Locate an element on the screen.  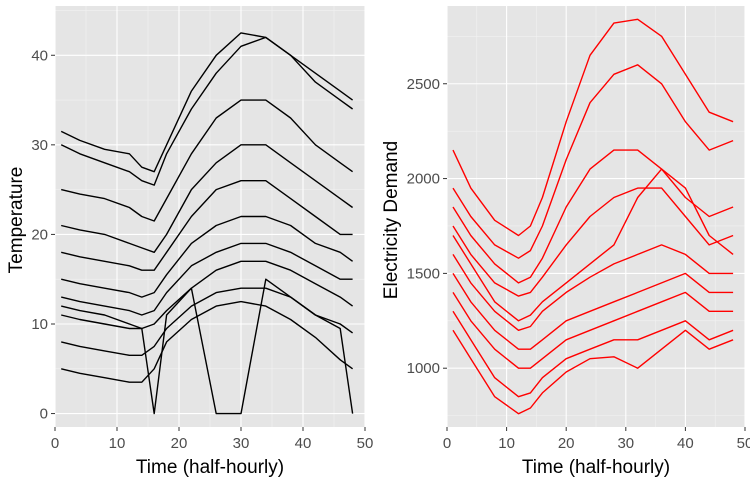
temperature-x-tick-label: 50 is located at coordinates (365, 443).